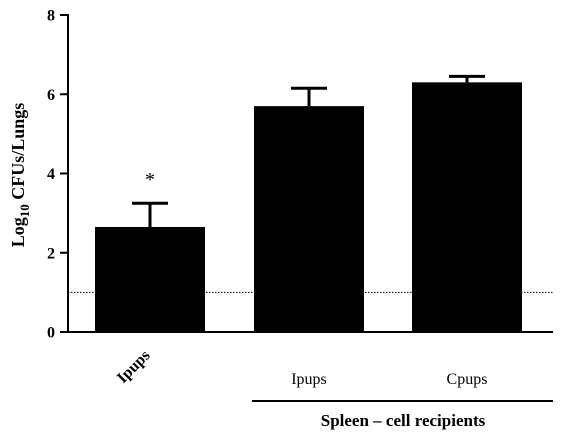 This screenshot has height=442, width=561. What do you see at coordinates (150, 180) in the screenshot?
I see `significance-marker-1: *` at bounding box center [150, 180].